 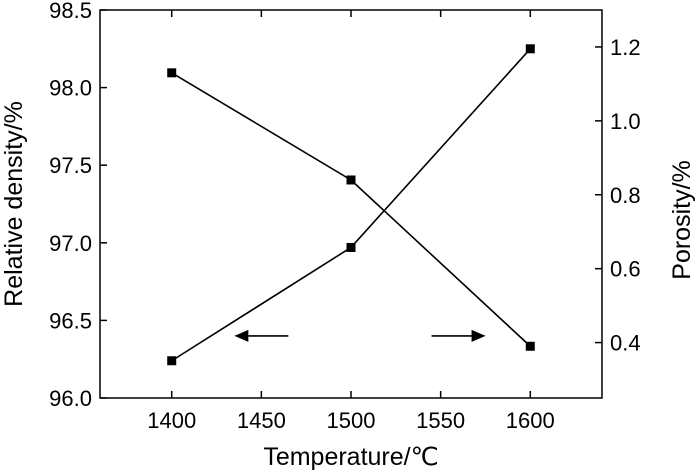 What do you see at coordinates (261, 420) in the screenshot?
I see `x-tick-label: 1450` at bounding box center [261, 420].